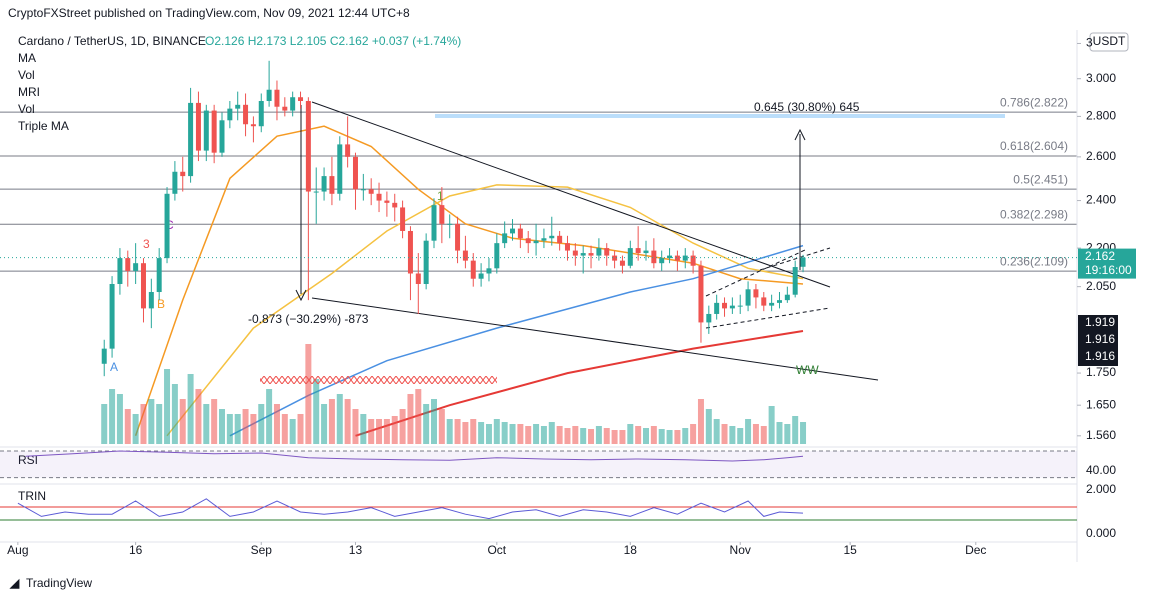 This screenshot has width=1153, height=602. Describe the element at coordinates (59, 583) in the screenshot. I see `brand: TradingView` at that location.